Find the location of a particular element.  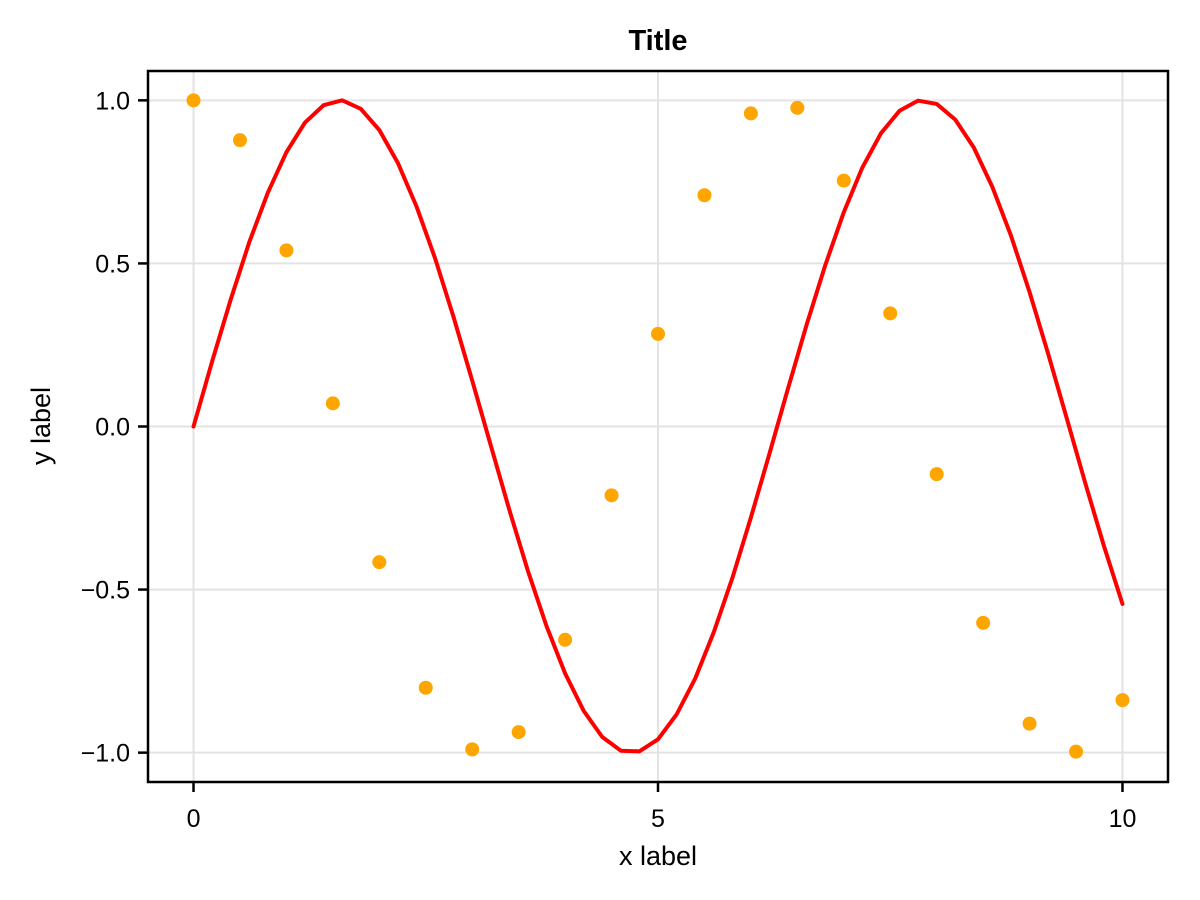

x-tick-label: 0 is located at coordinates (194, 819).